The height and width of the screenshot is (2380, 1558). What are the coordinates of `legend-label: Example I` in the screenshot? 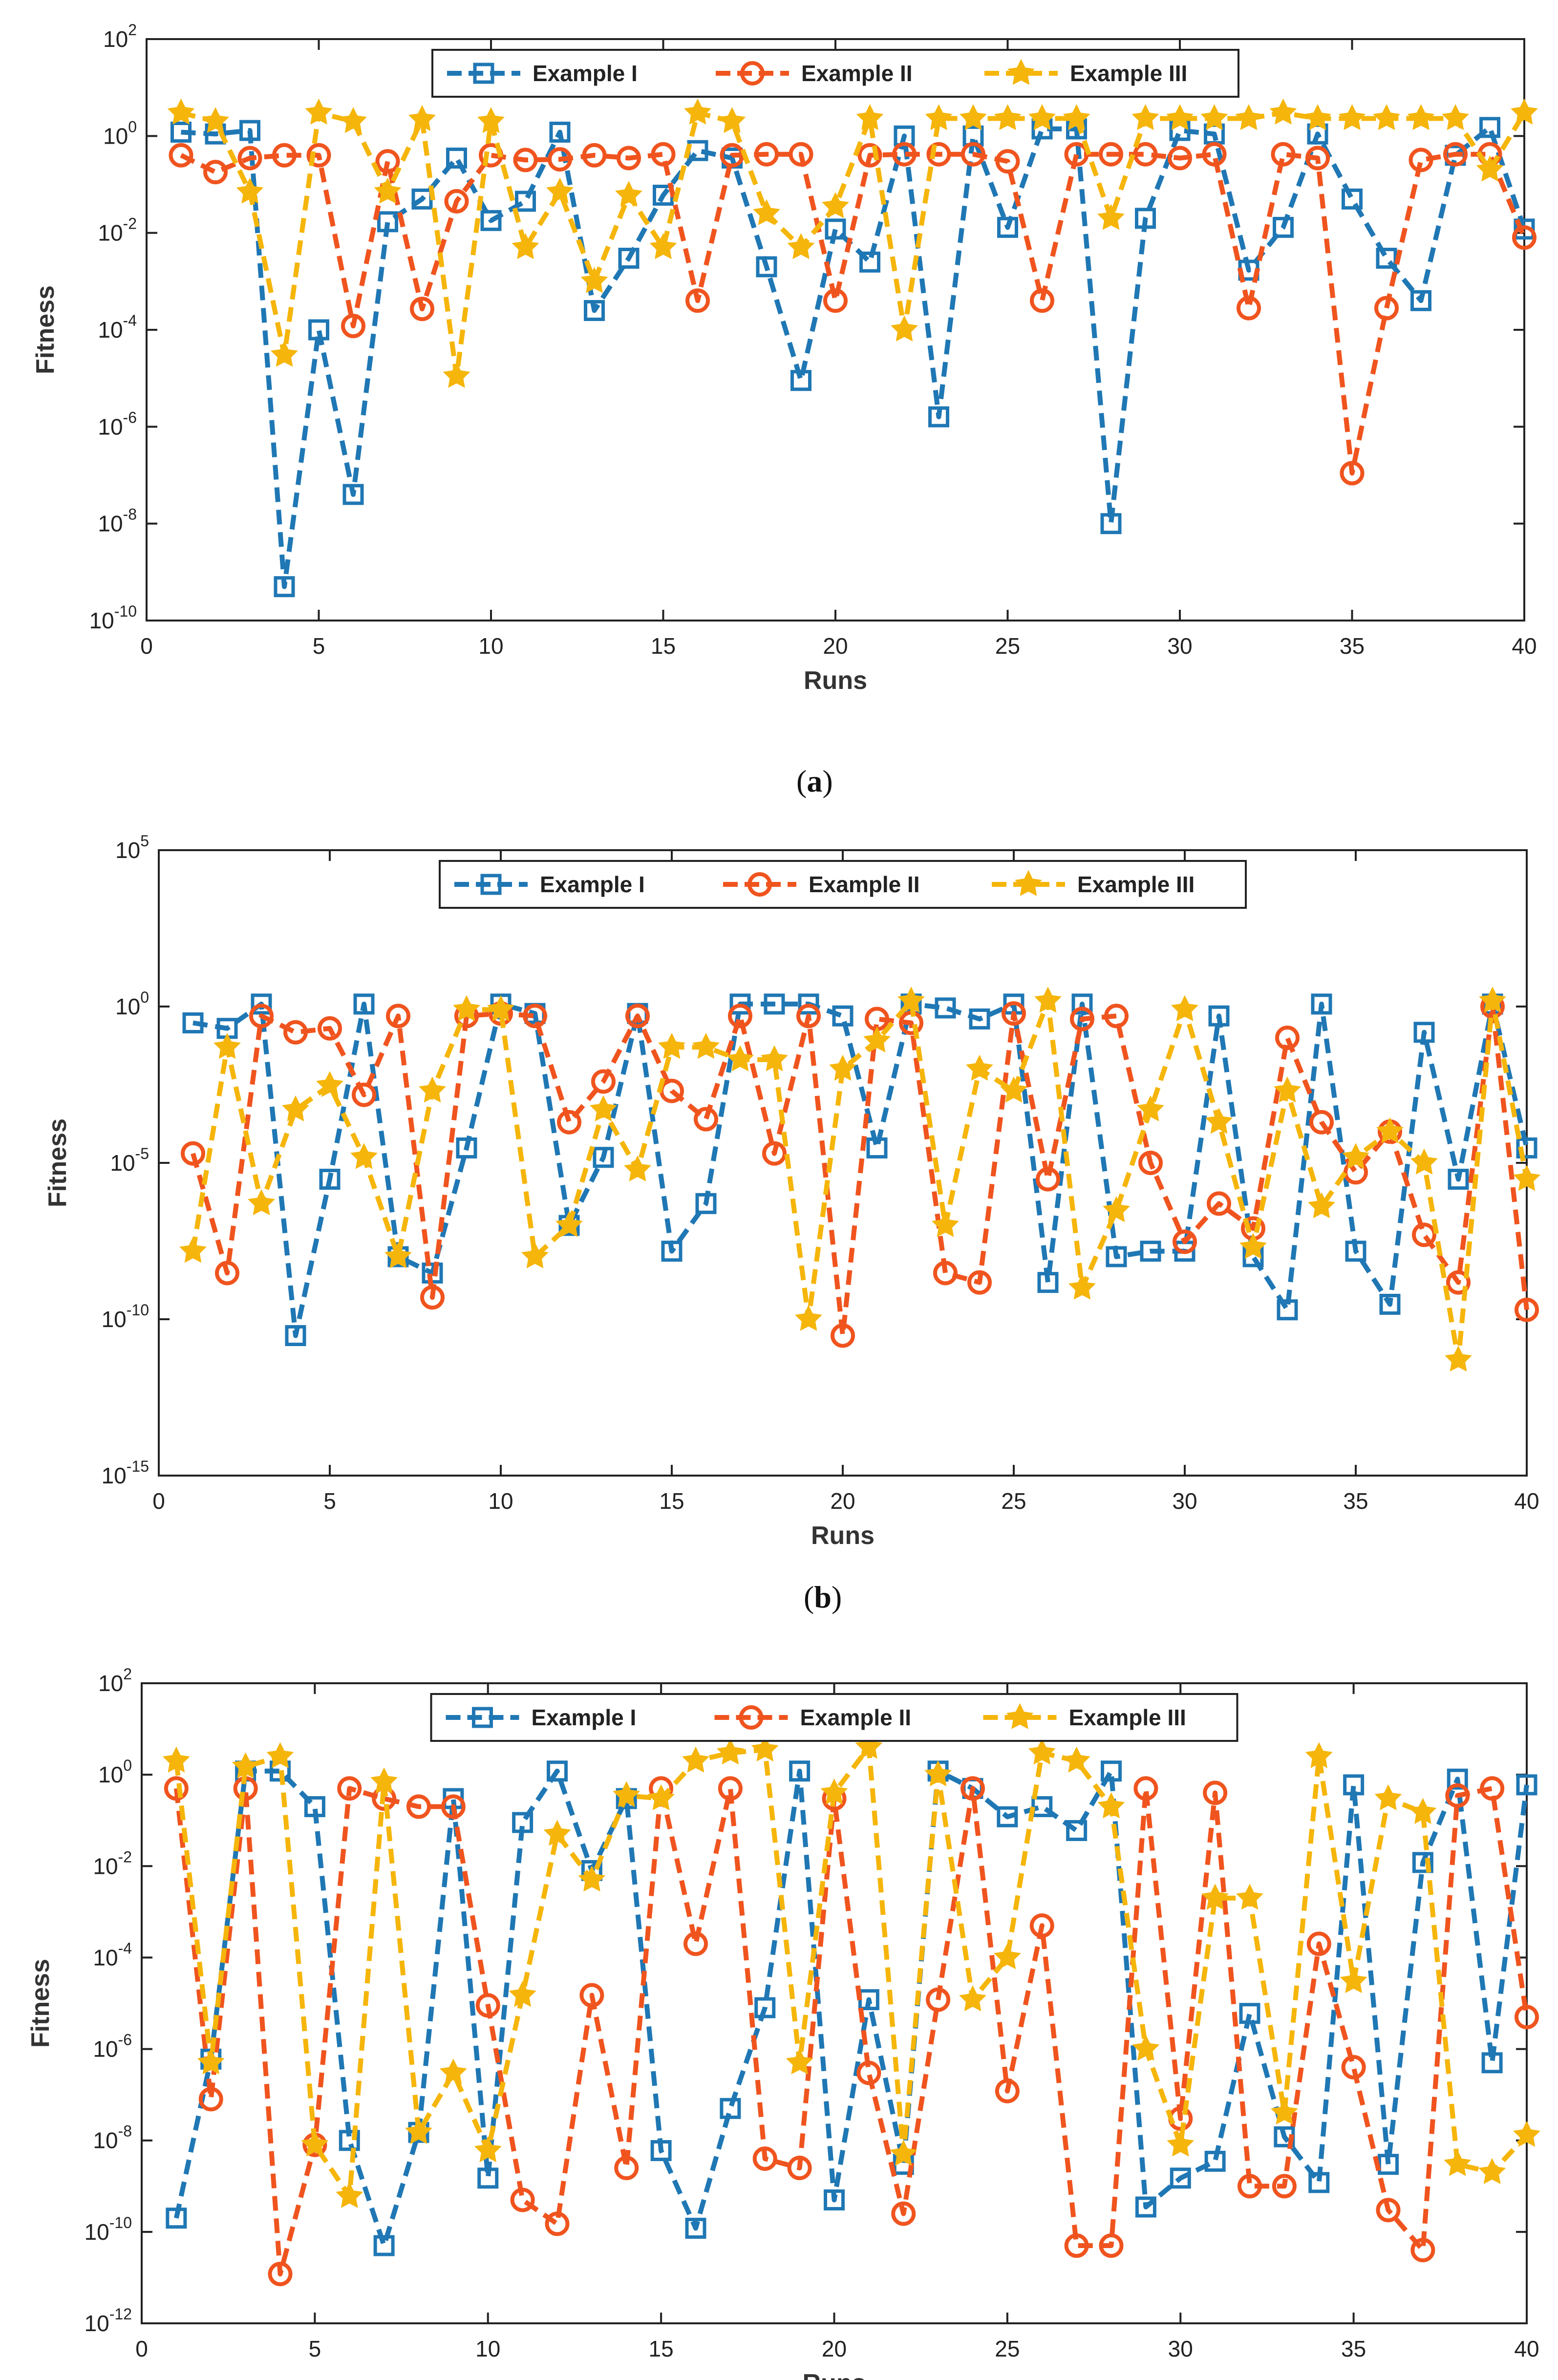 It's located at (592, 884).